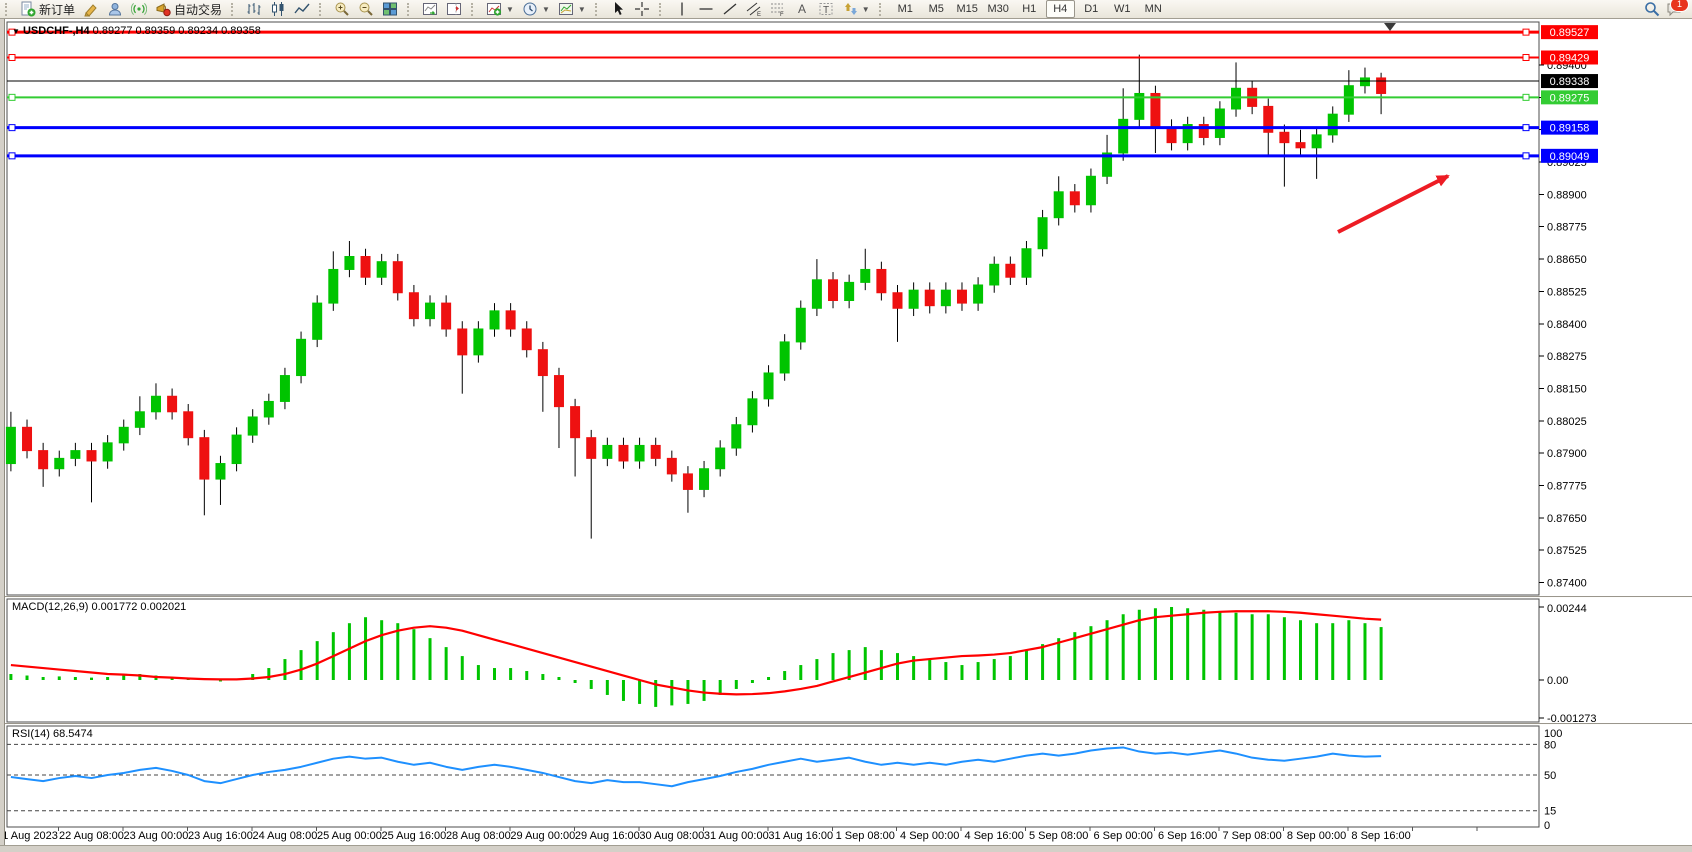 Image resolution: width=1692 pixels, height=852 pixels. I want to click on svg-text: 0.87775, so click(1567, 487).